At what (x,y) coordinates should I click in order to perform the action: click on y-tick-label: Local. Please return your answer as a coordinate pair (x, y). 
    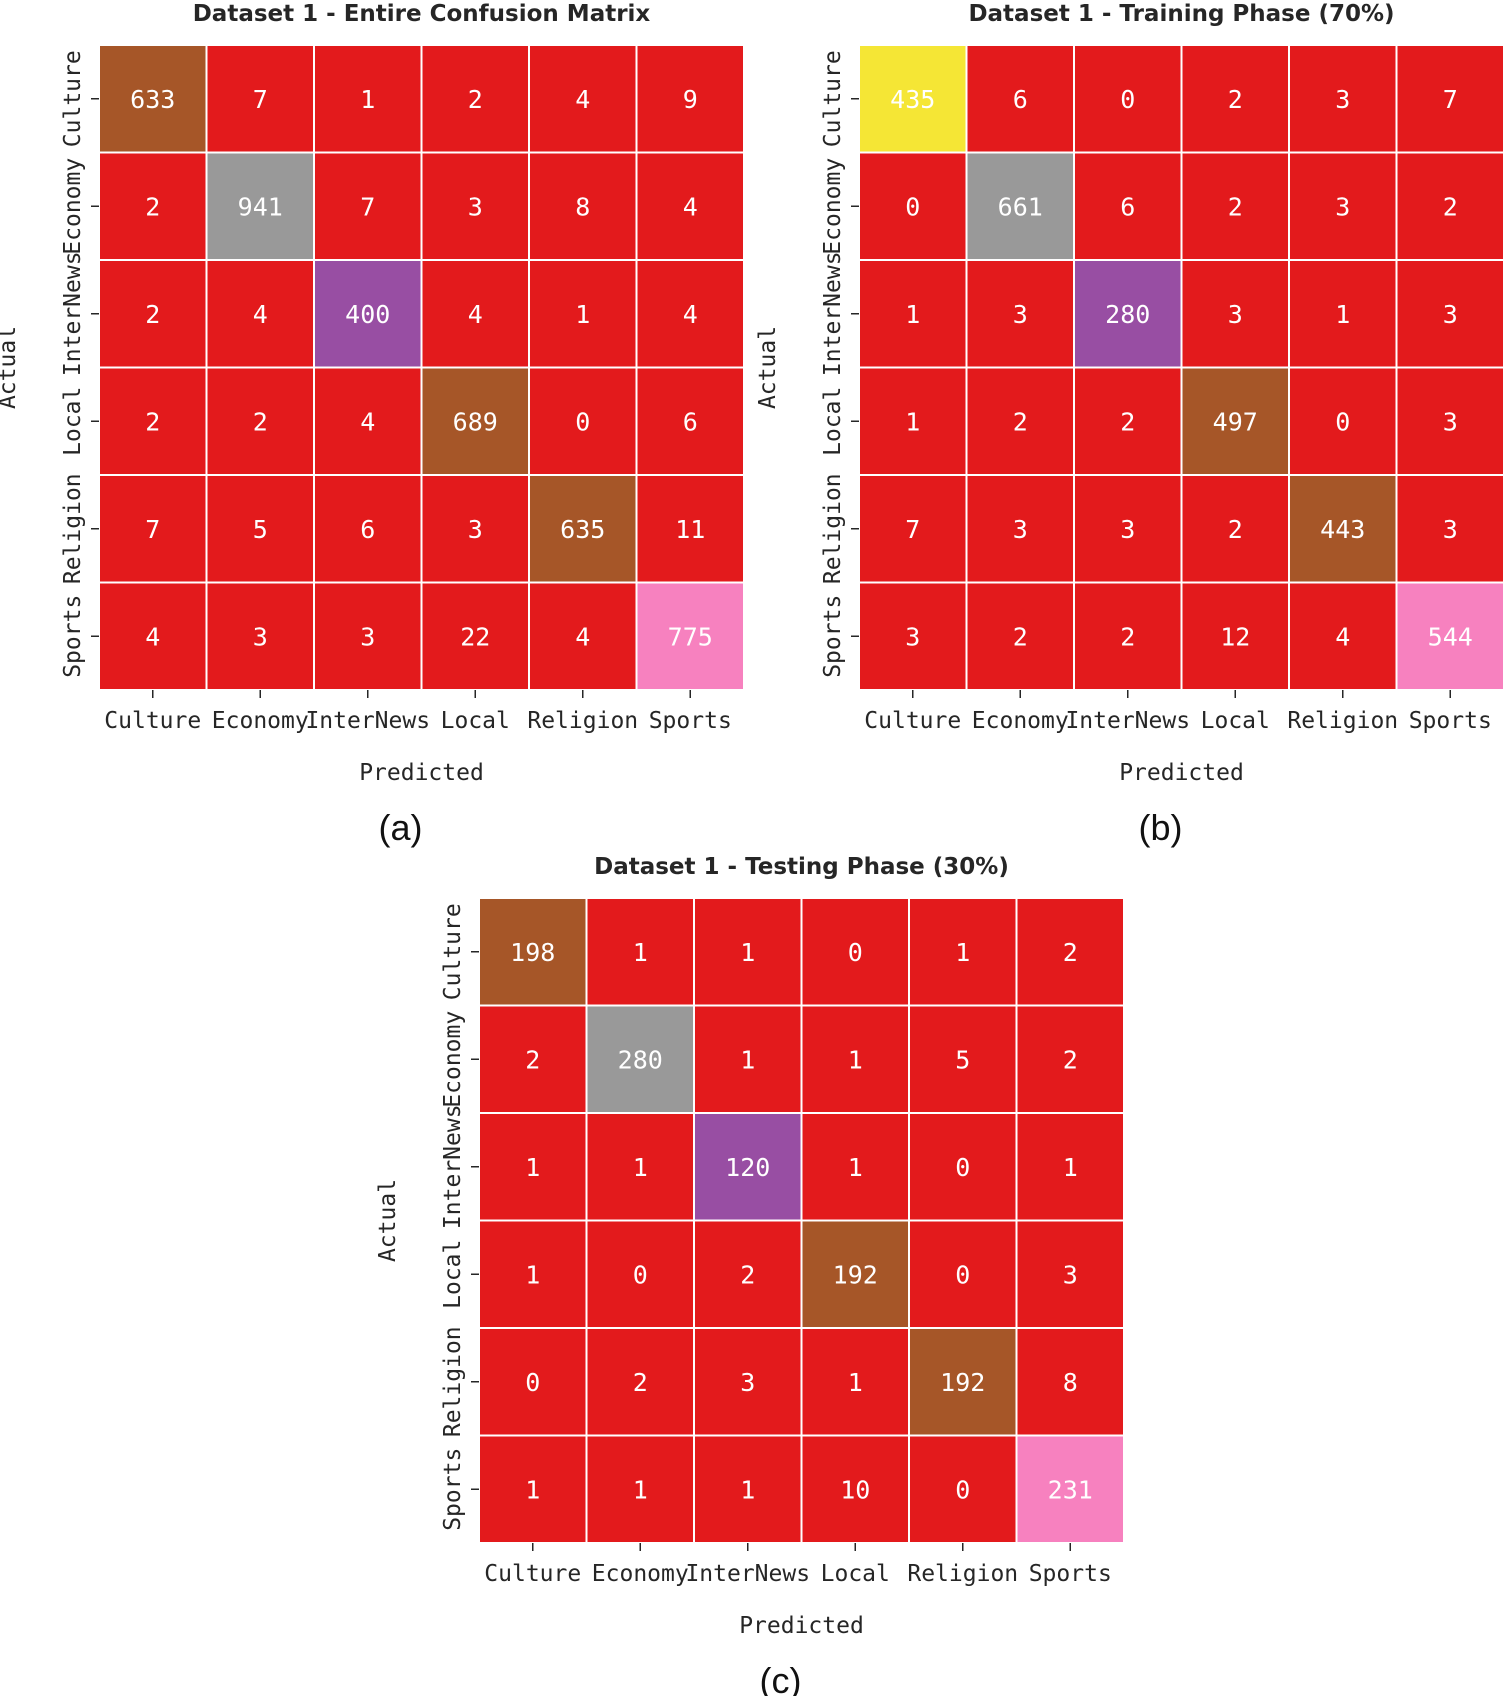
    Looking at the image, I should click on (73, 421).